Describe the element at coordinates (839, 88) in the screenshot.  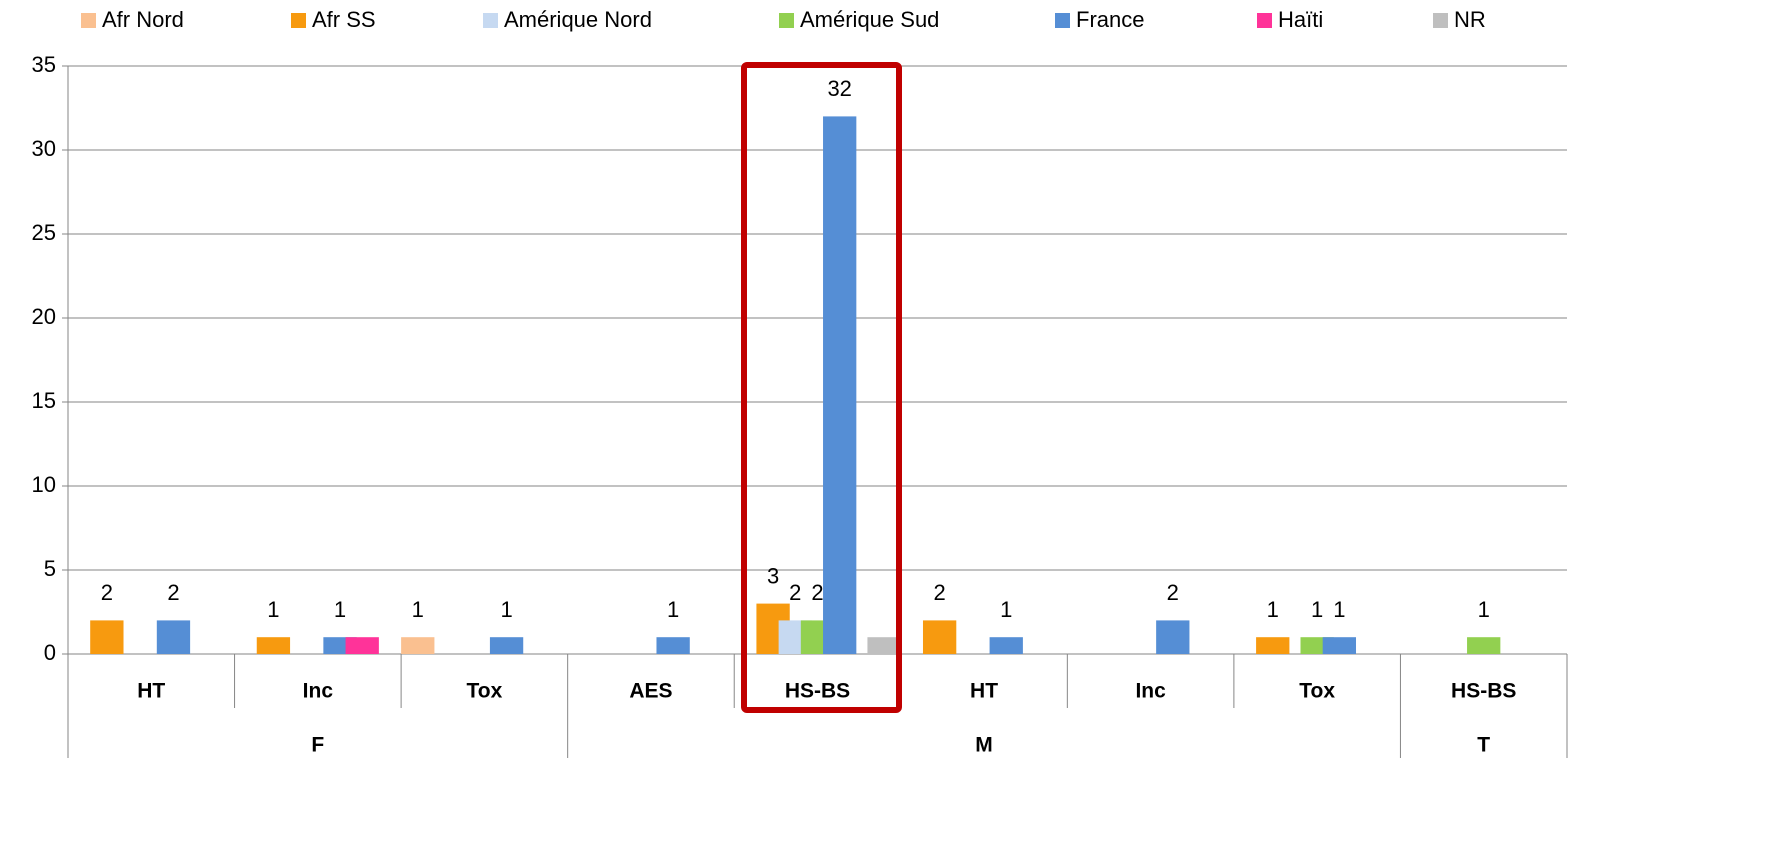
I see `data-label: 32` at that location.